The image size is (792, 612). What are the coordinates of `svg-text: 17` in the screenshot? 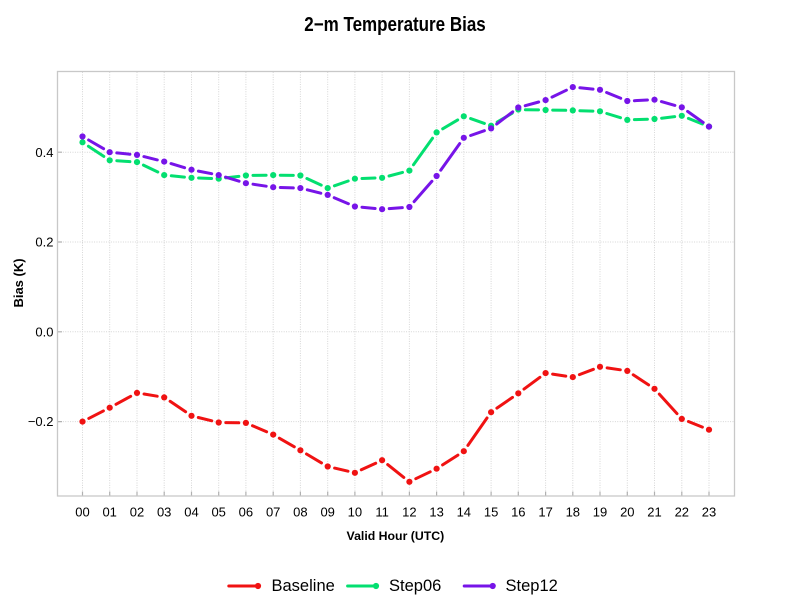 It's located at (545, 512).